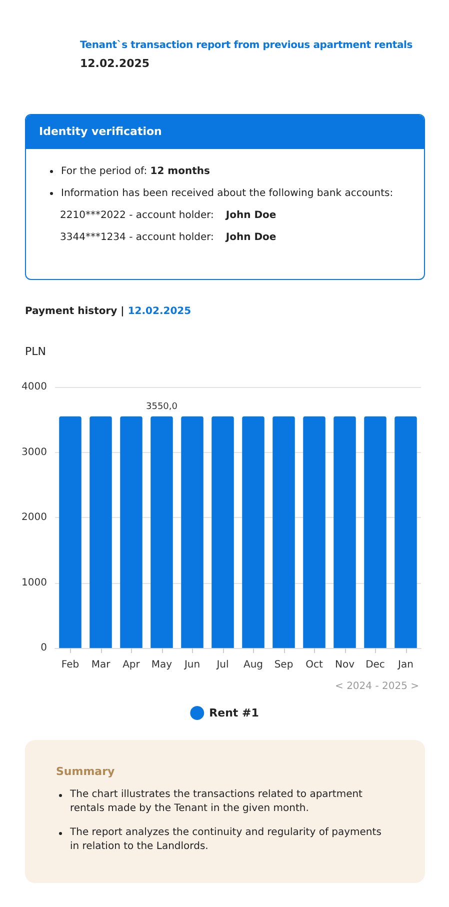 The width and height of the screenshot is (449, 907). I want to click on y-tick-label: 2000, so click(34, 517).